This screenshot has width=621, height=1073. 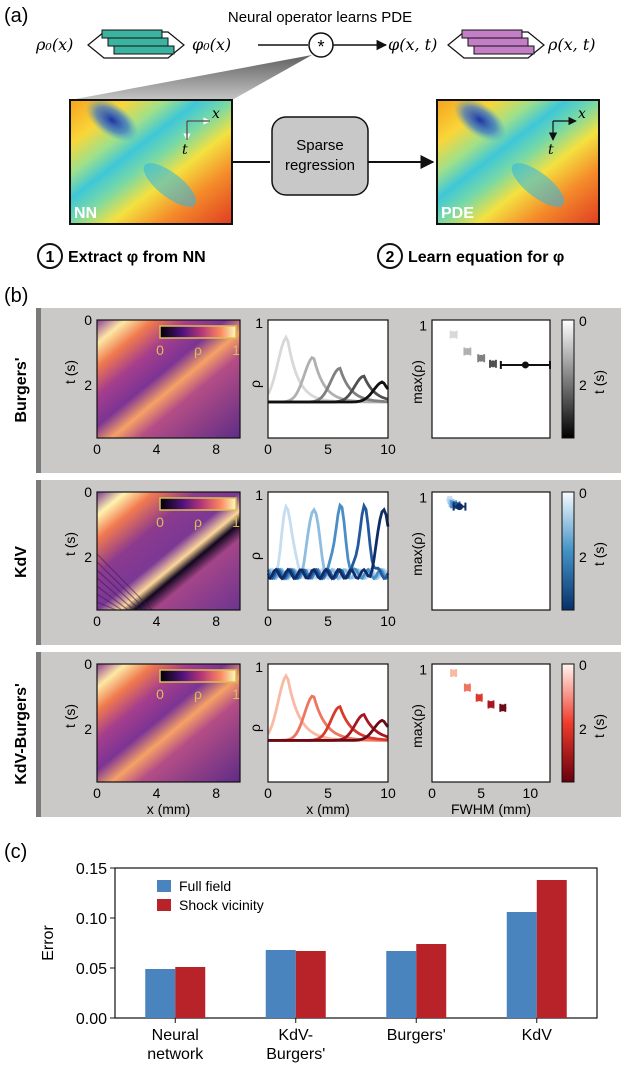 What do you see at coordinates (21, 389) in the screenshot?
I see `row-title: Burgers'` at bounding box center [21, 389].